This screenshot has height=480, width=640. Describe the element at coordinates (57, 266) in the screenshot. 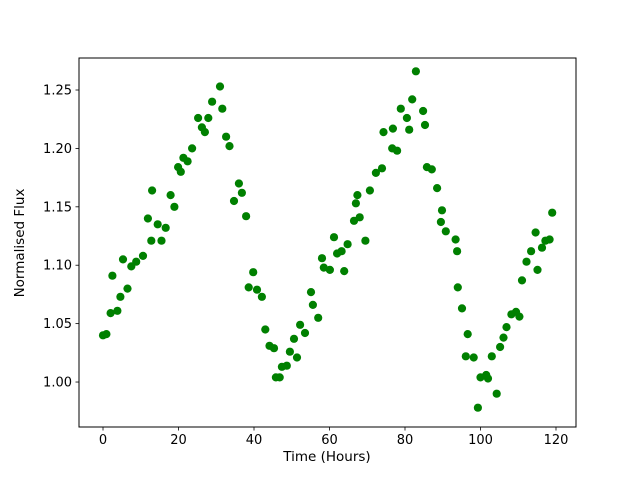

I see `y-tick-label: 1.10` at that location.